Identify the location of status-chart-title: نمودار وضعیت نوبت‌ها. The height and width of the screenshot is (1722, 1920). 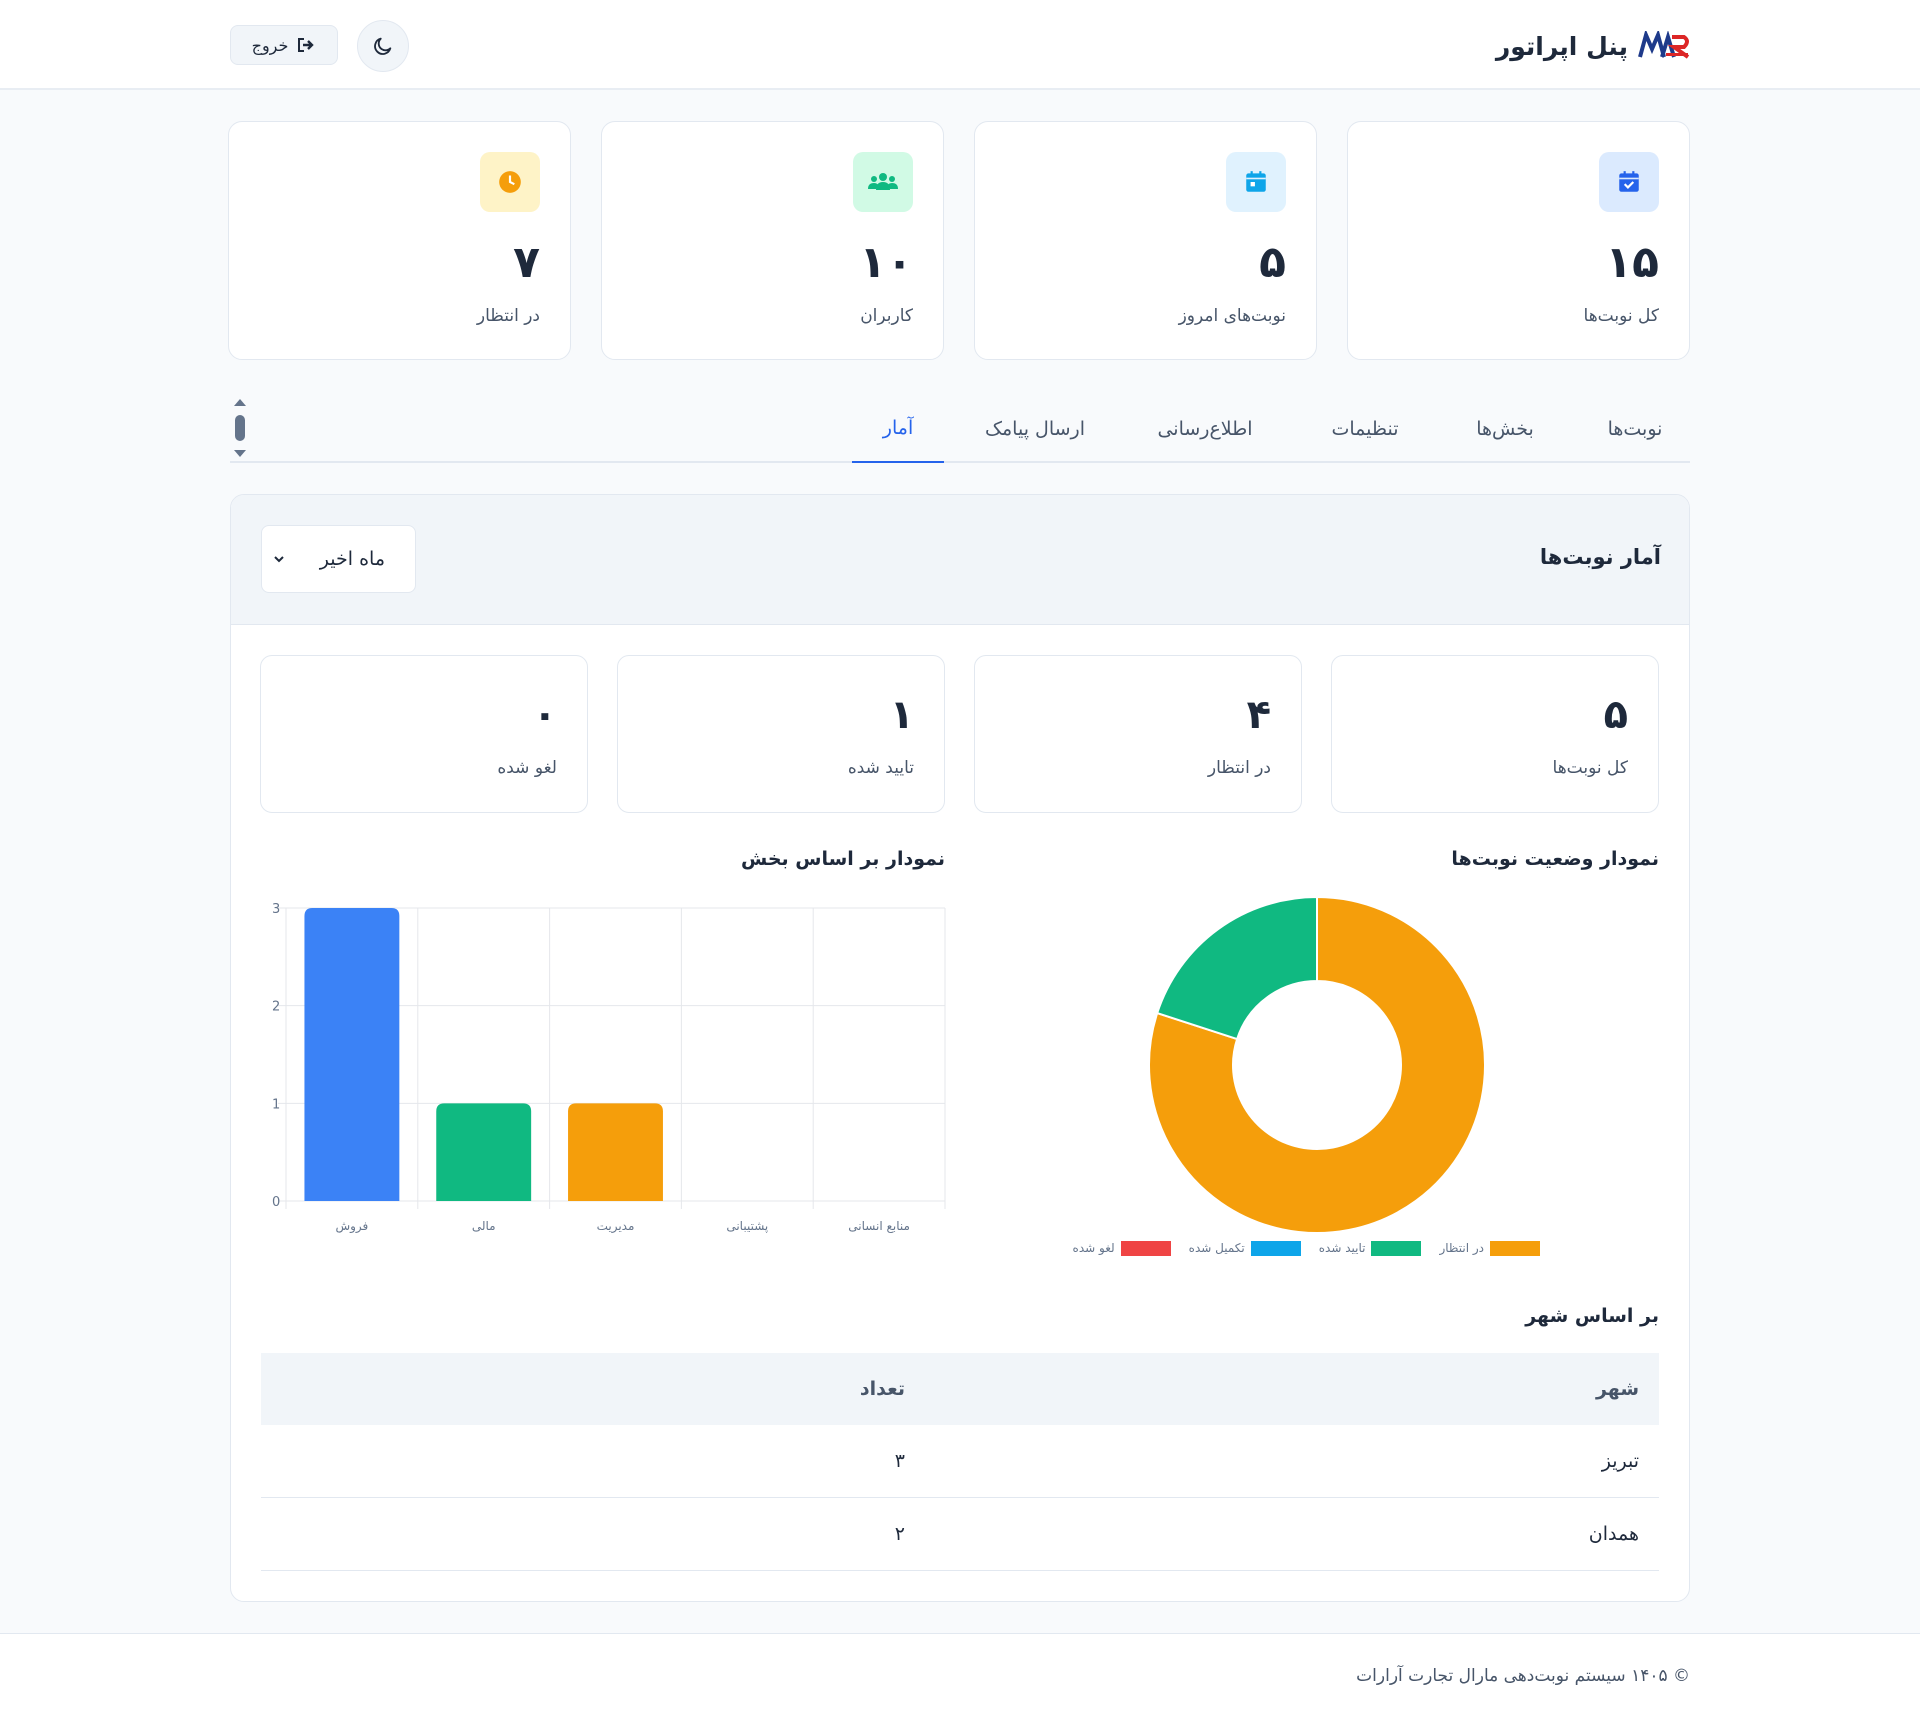
(1555, 859).